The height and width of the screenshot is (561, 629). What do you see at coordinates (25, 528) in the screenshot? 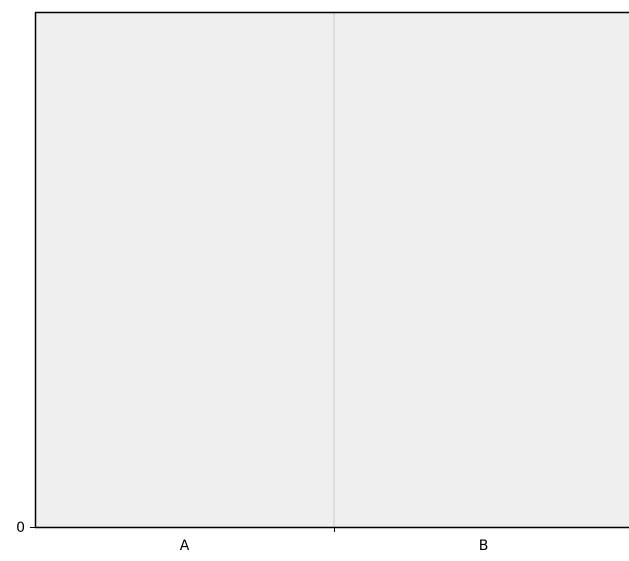
I see `y-axis-ticks: 0` at bounding box center [25, 528].